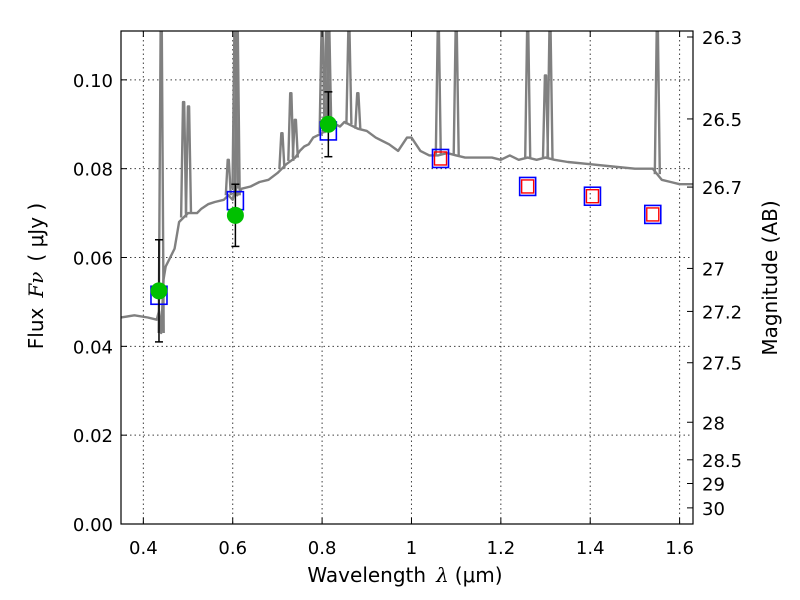 The width and height of the screenshot is (800, 600). Describe the element at coordinates (770, 277) in the screenshot. I see `magnitude-axis-title: Magnitude (AB)` at that location.